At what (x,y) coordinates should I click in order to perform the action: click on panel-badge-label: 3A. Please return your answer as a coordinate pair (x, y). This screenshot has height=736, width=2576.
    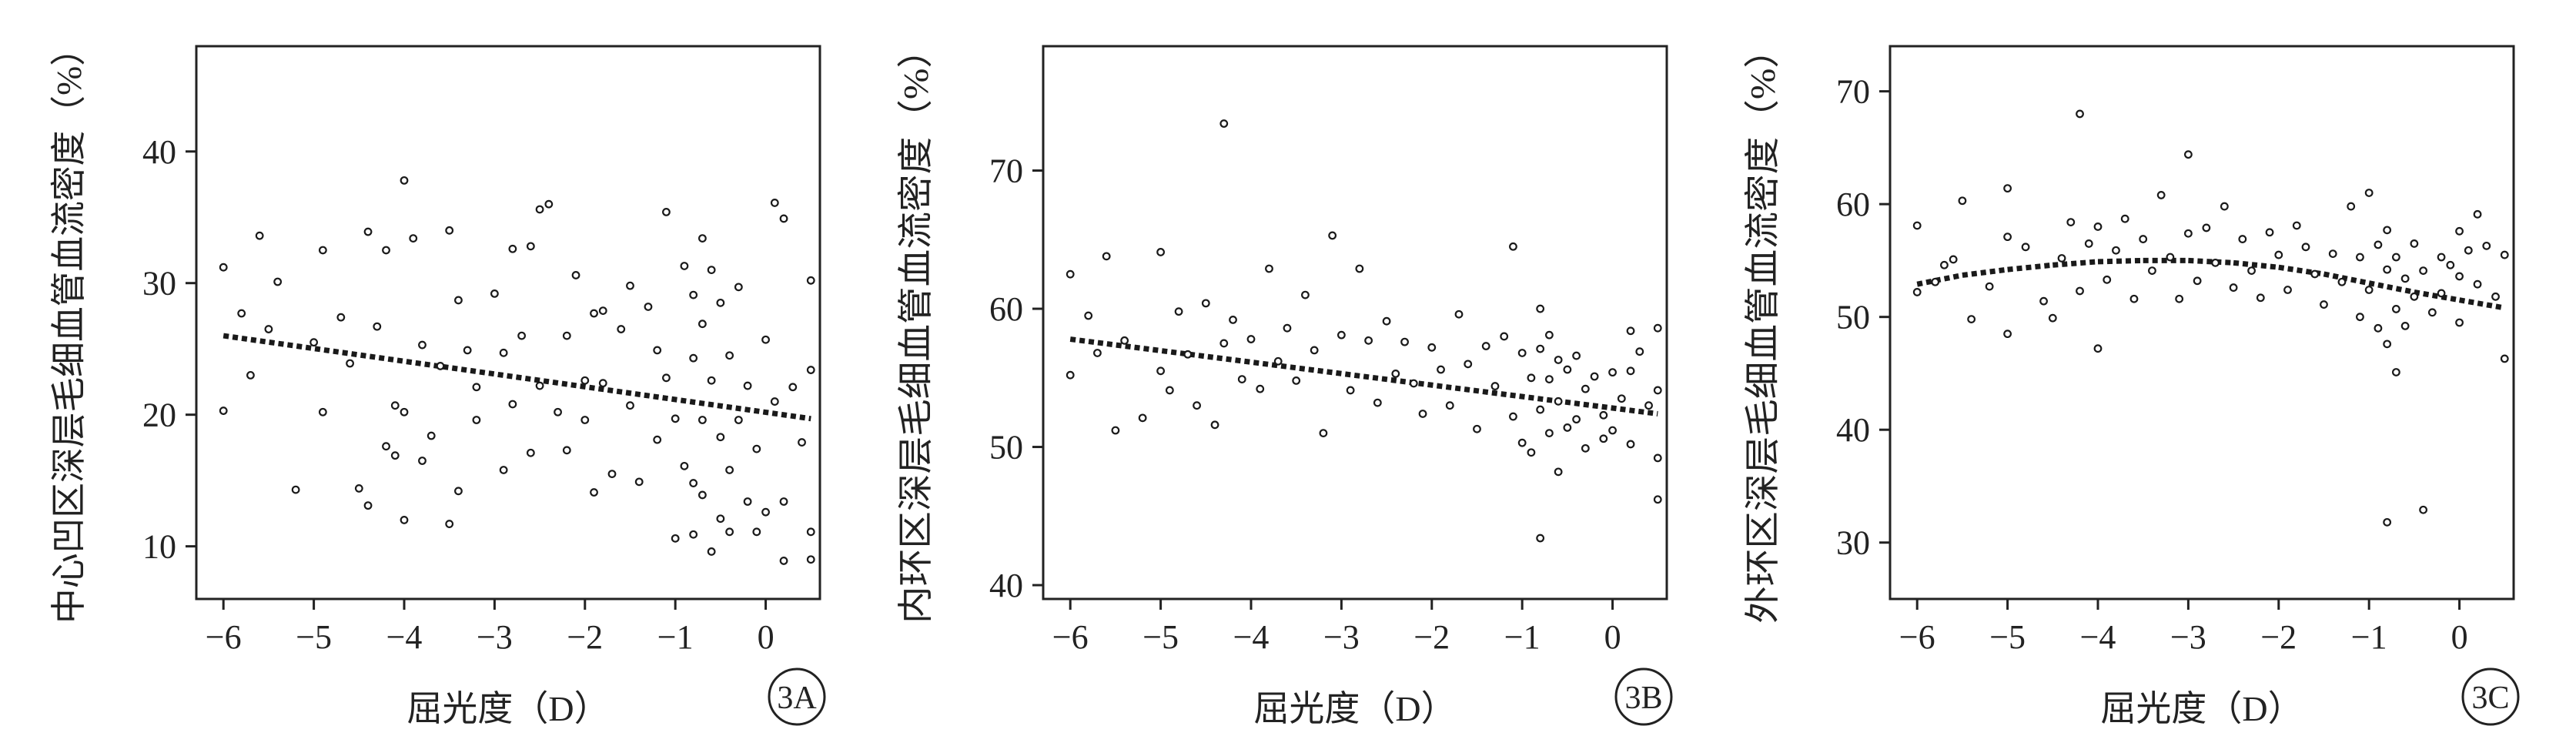
    Looking at the image, I should click on (797, 698).